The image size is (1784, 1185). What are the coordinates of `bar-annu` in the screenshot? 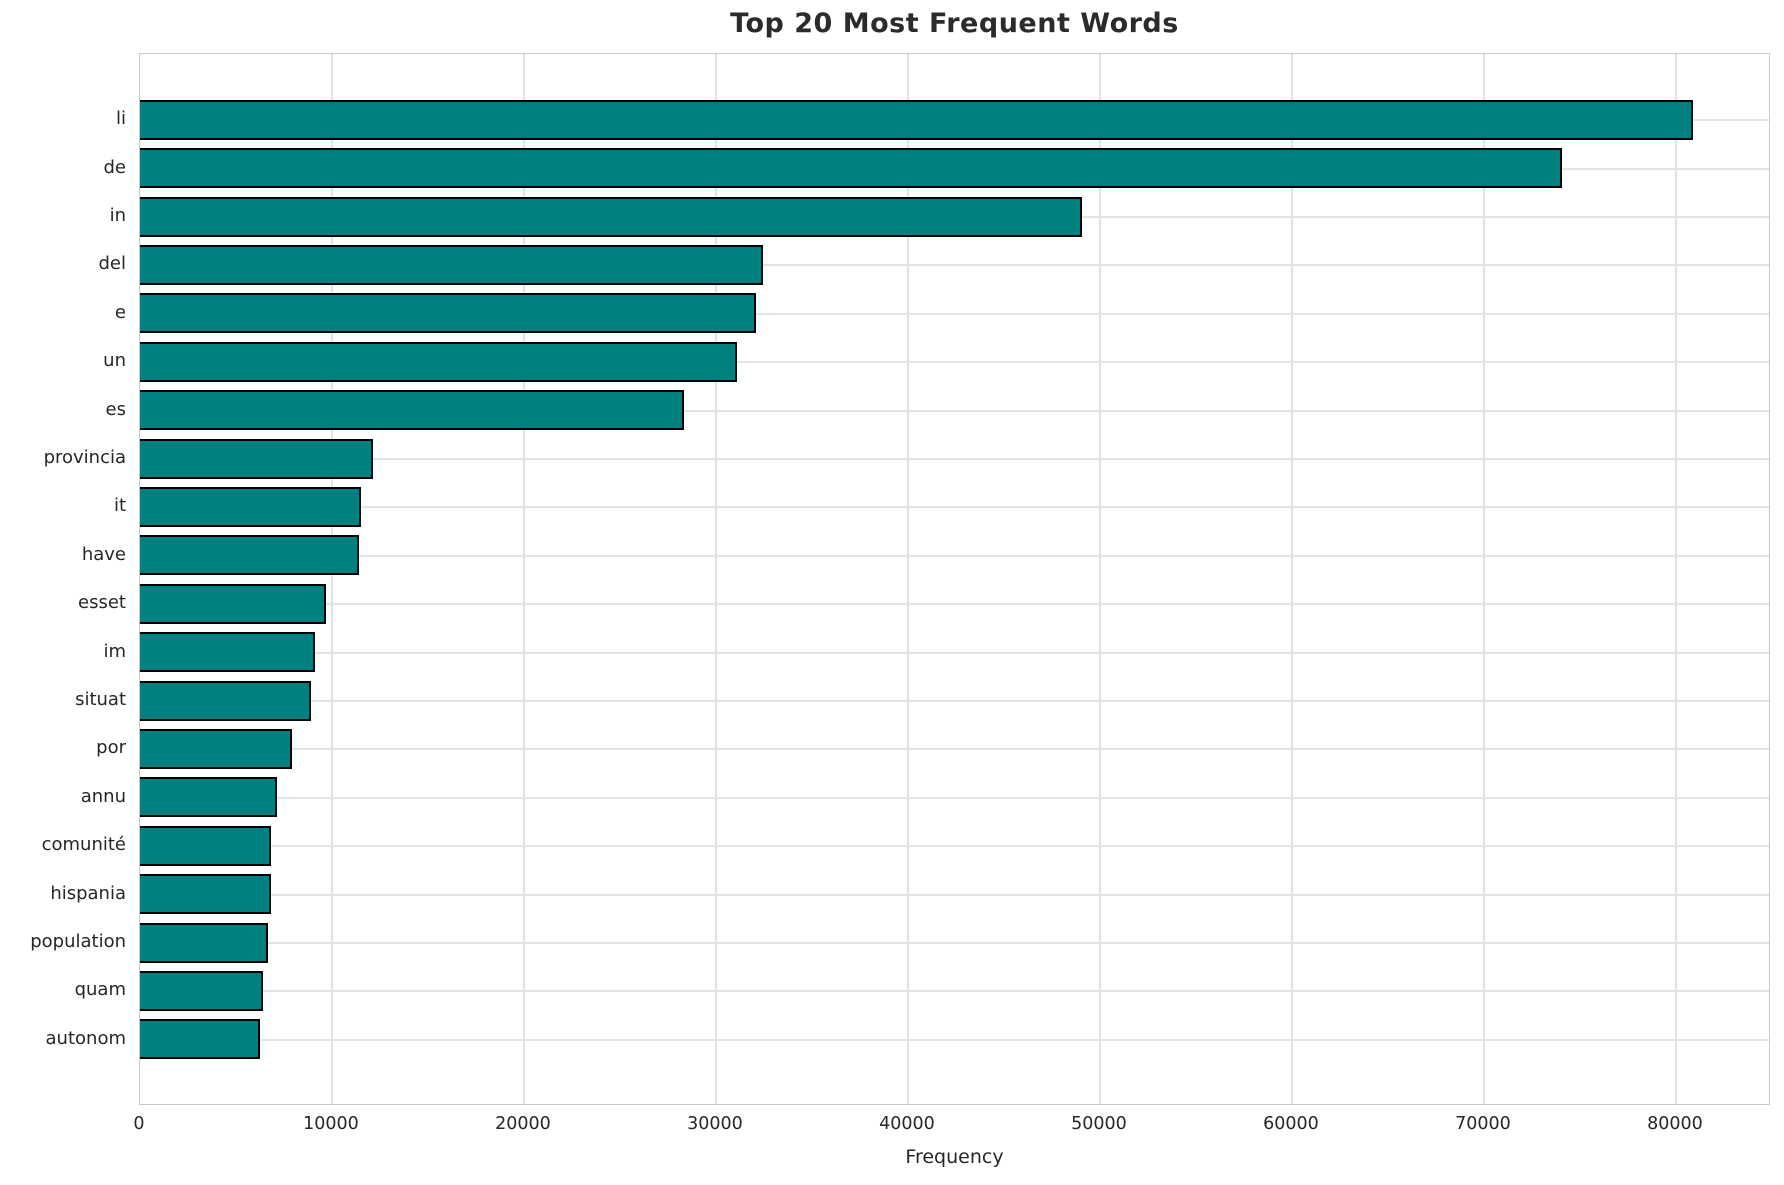 It's located at (208, 797).